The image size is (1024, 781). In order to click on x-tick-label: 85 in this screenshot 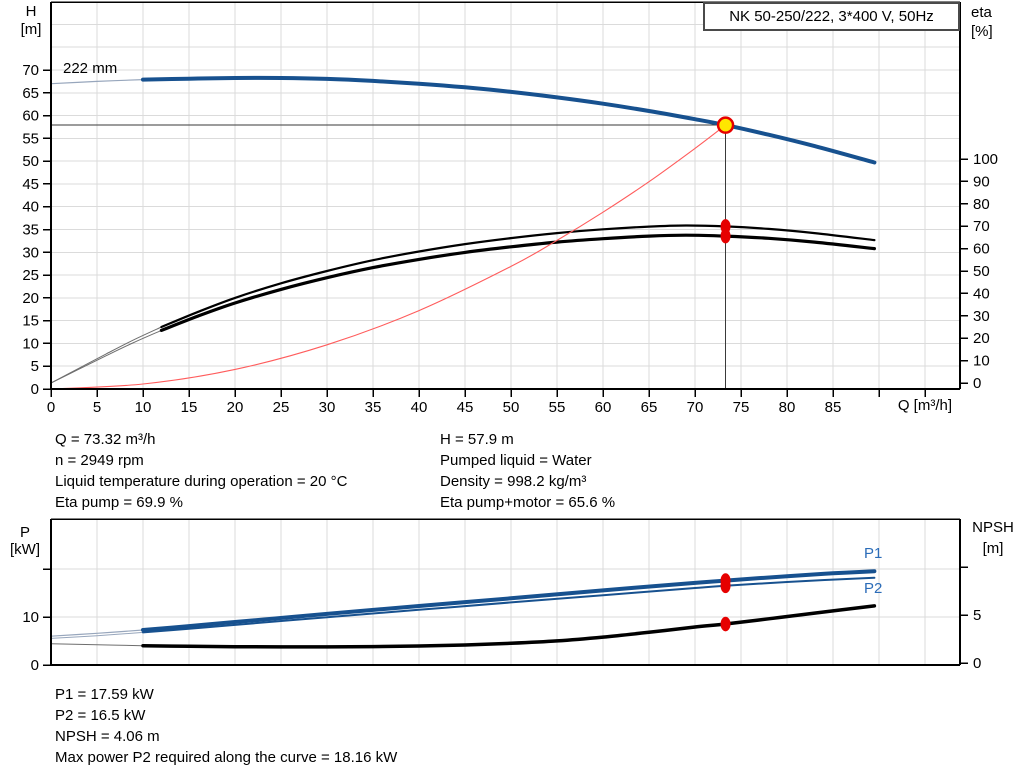, I will do `click(833, 407)`.